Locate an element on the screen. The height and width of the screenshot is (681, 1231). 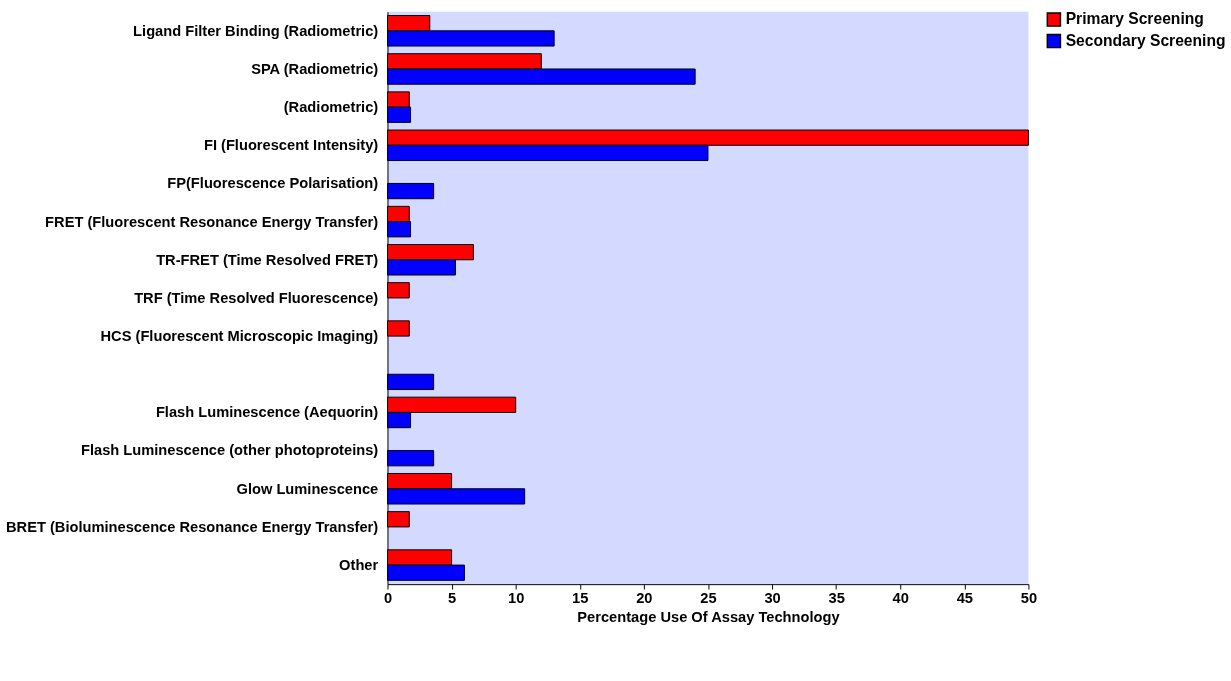
y-tick-label: FRET (Fluorescent Resonance Energy Transfer) is located at coordinates (212, 221).